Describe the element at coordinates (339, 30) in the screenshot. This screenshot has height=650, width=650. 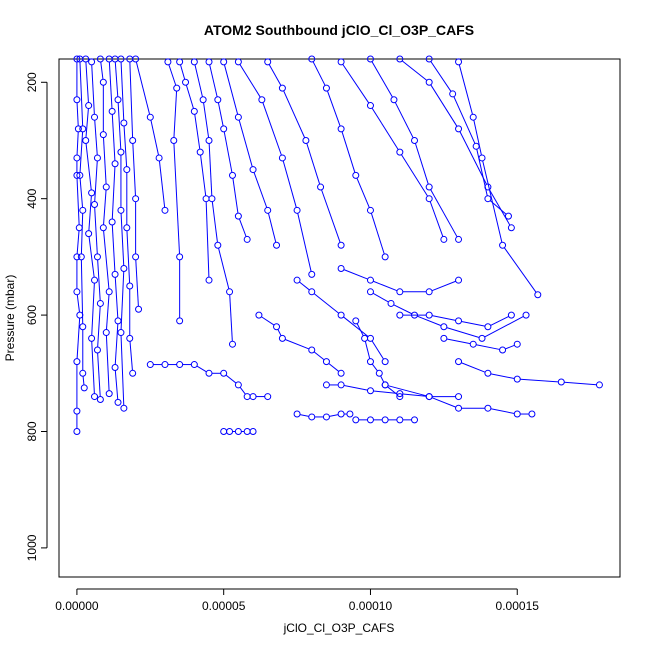
I see `chart-title: ATOM2 Southbound jClO_Cl_O3P_CAFS` at that location.